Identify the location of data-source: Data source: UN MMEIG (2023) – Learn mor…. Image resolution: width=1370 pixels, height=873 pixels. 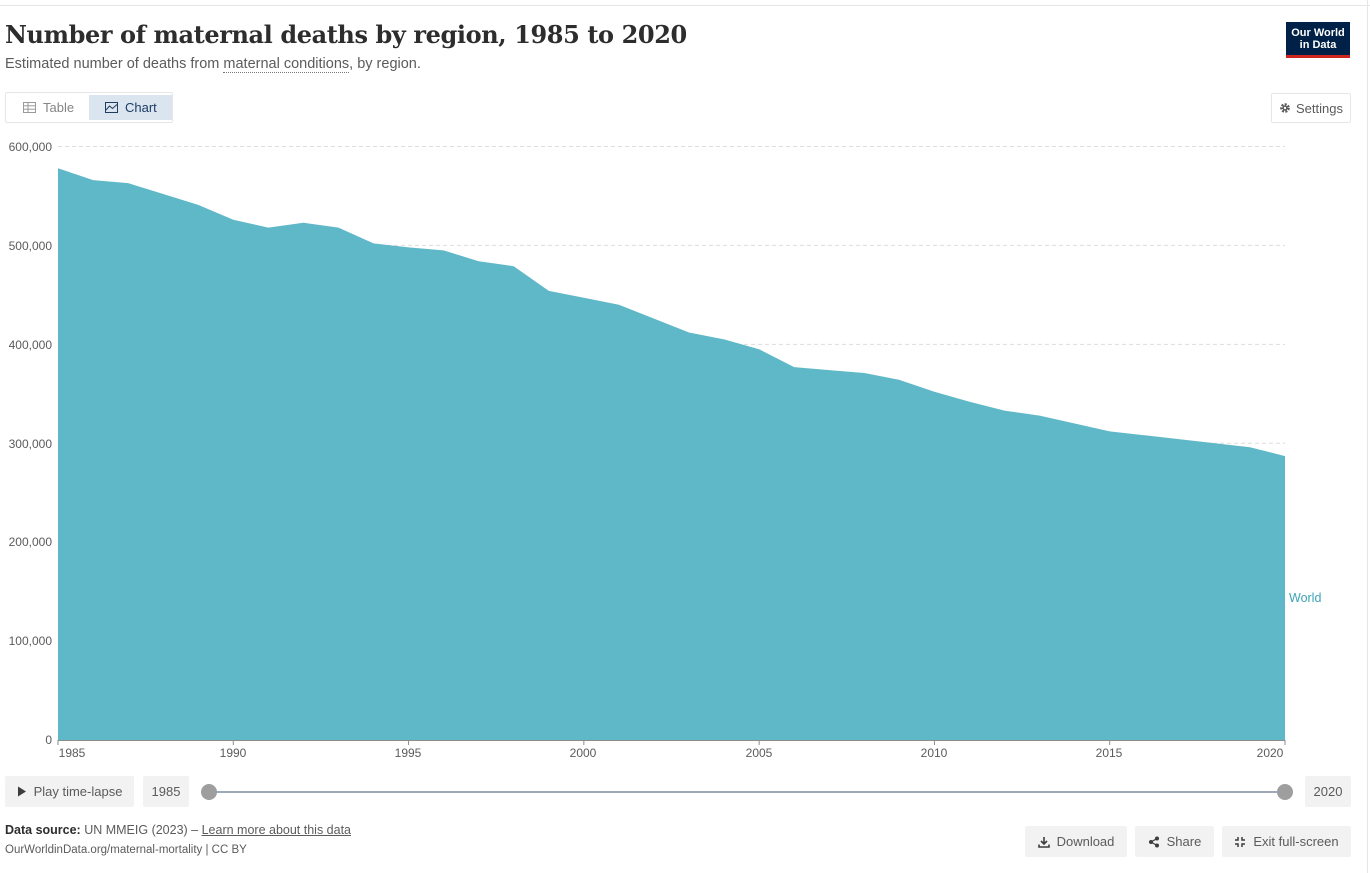
(178, 830).